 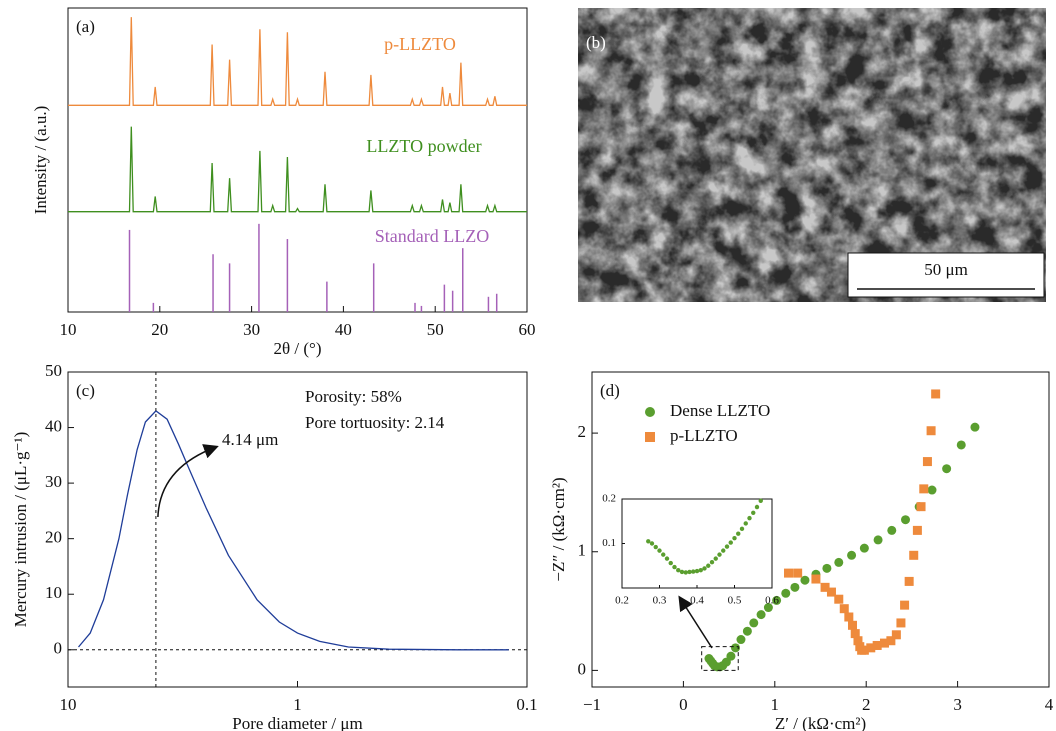 I want to click on scale-bar-label: 50 μm, so click(x=946, y=269).